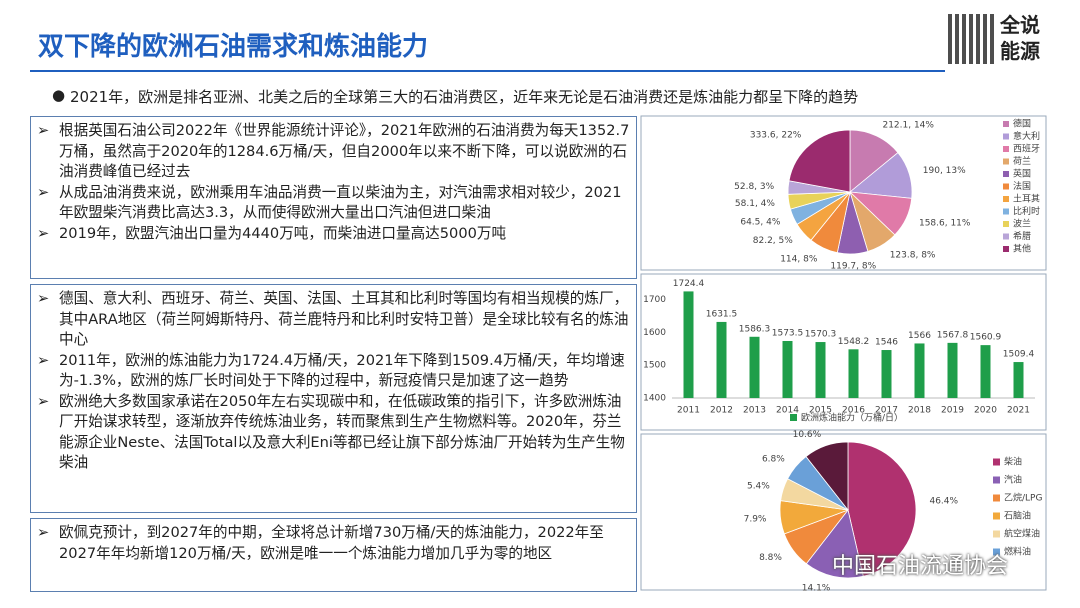 This screenshot has width=1080, height=608. What do you see at coordinates (1022, 161) in the screenshot?
I see `legend-label: 荷兰` at bounding box center [1022, 161].